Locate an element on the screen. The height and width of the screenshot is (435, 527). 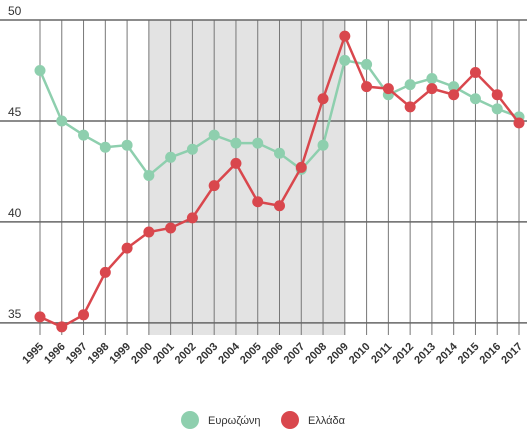
y-tick-label: 45 is located at coordinates (15, 112).